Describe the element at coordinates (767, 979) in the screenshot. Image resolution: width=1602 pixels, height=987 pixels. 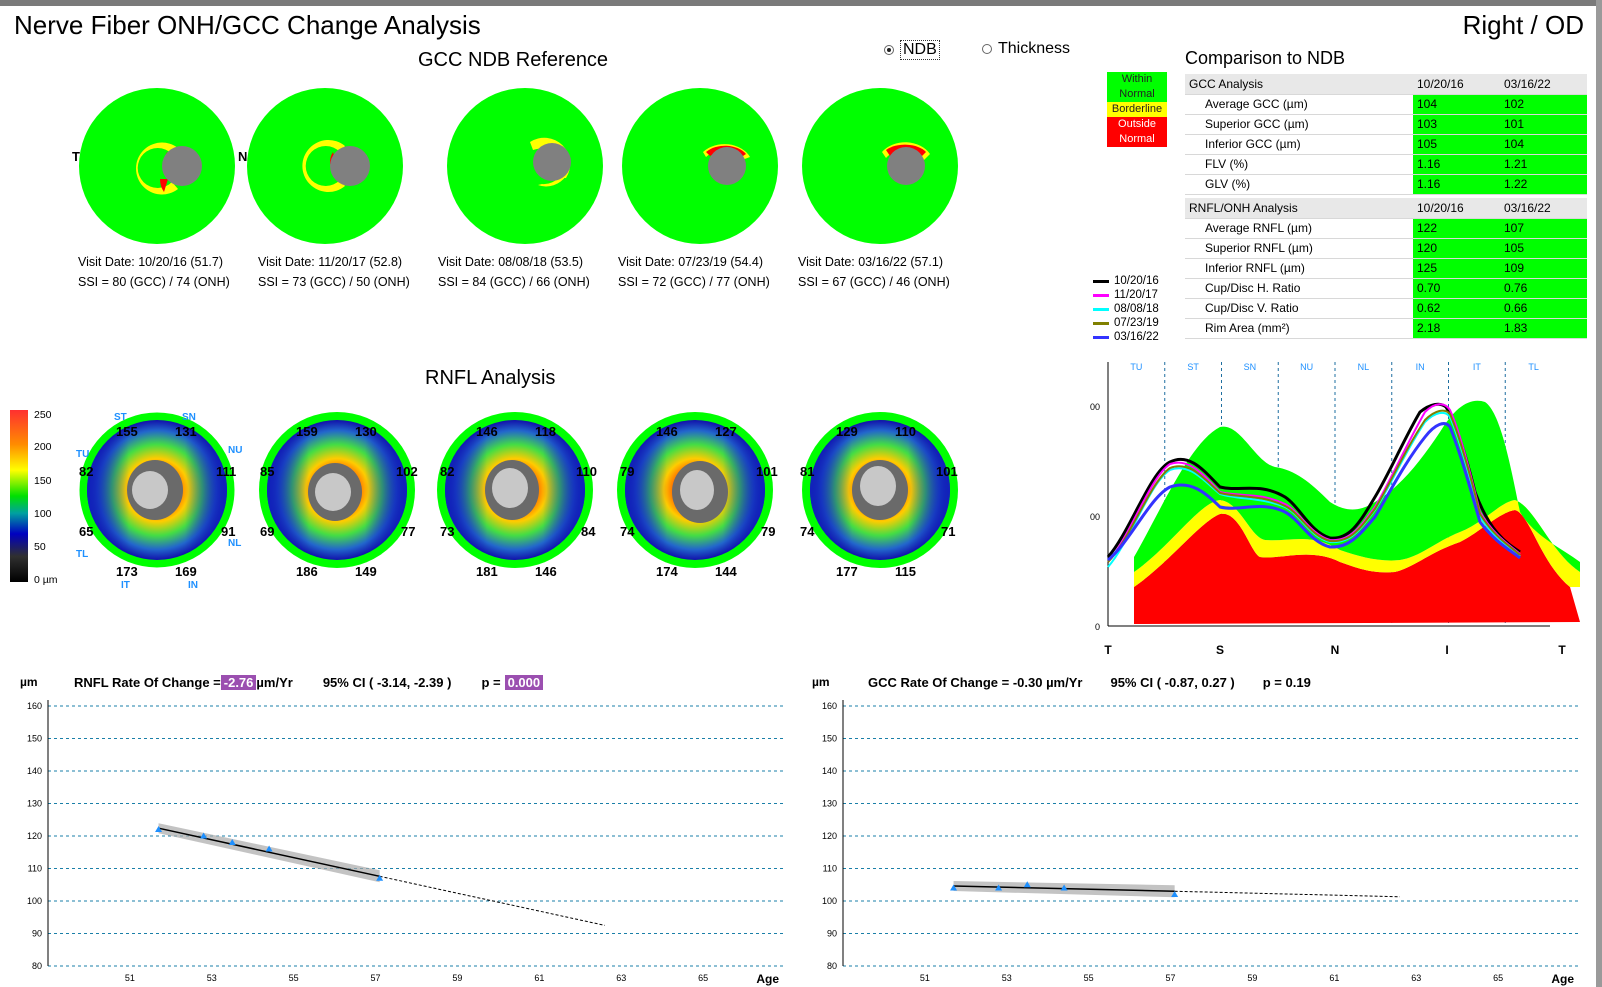
I see `x-axis-label: Age` at that location.